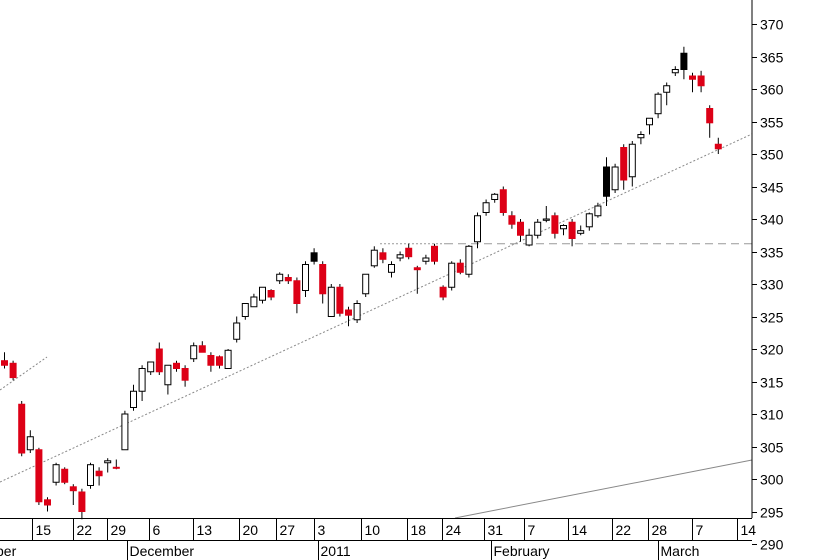 The image size is (817, 560). What do you see at coordinates (772, 58) in the screenshot?
I see `y-tick-label: 365` at bounding box center [772, 58].